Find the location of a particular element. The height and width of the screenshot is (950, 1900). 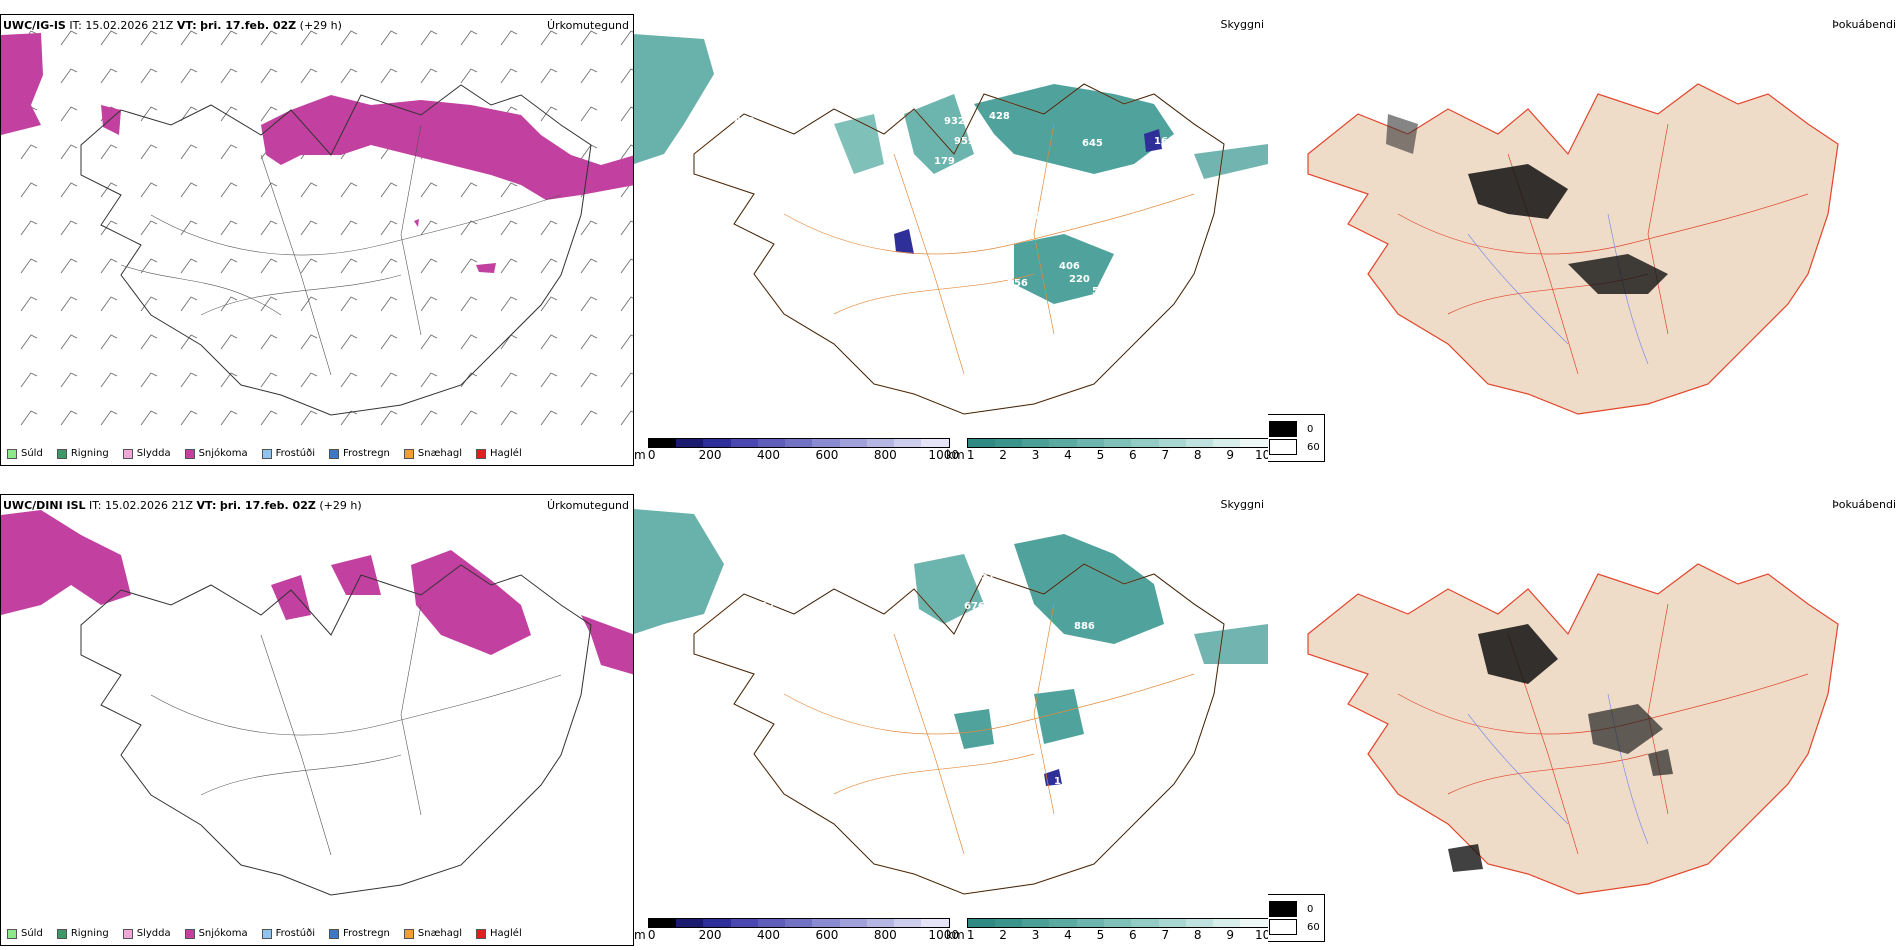

legend-item: Frostregn is located at coordinates (359, 933).